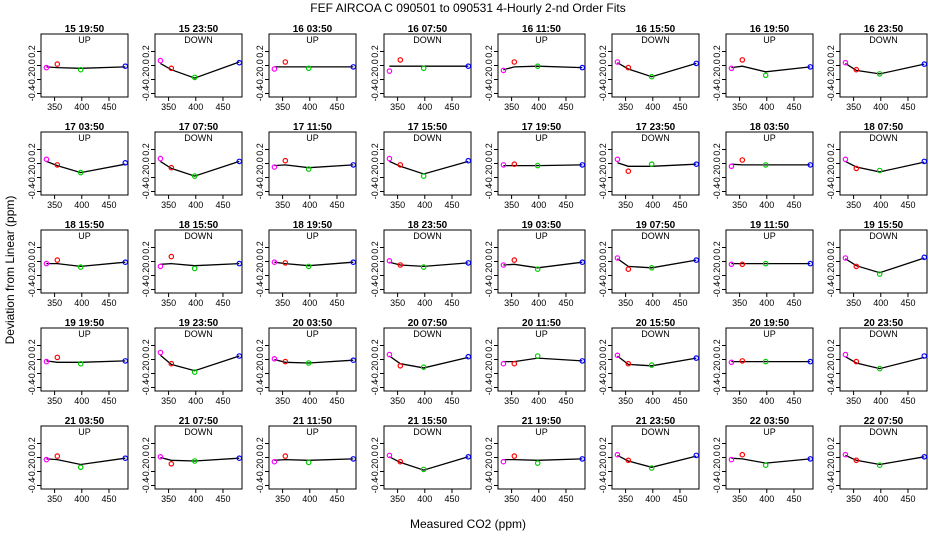 The width and height of the screenshot is (936, 540). I want to click on panel-title: 18 03:50, so click(770, 127).